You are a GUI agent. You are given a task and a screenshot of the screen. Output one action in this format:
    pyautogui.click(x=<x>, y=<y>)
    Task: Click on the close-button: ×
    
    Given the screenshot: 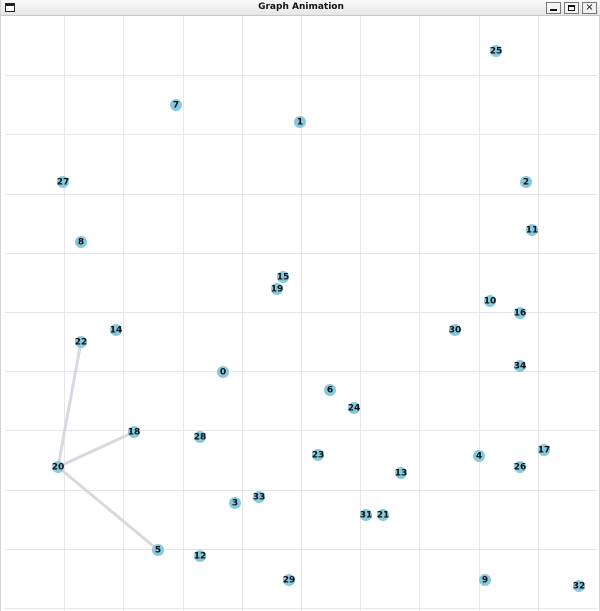 What is the action you would take?
    pyautogui.click(x=589, y=8)
    